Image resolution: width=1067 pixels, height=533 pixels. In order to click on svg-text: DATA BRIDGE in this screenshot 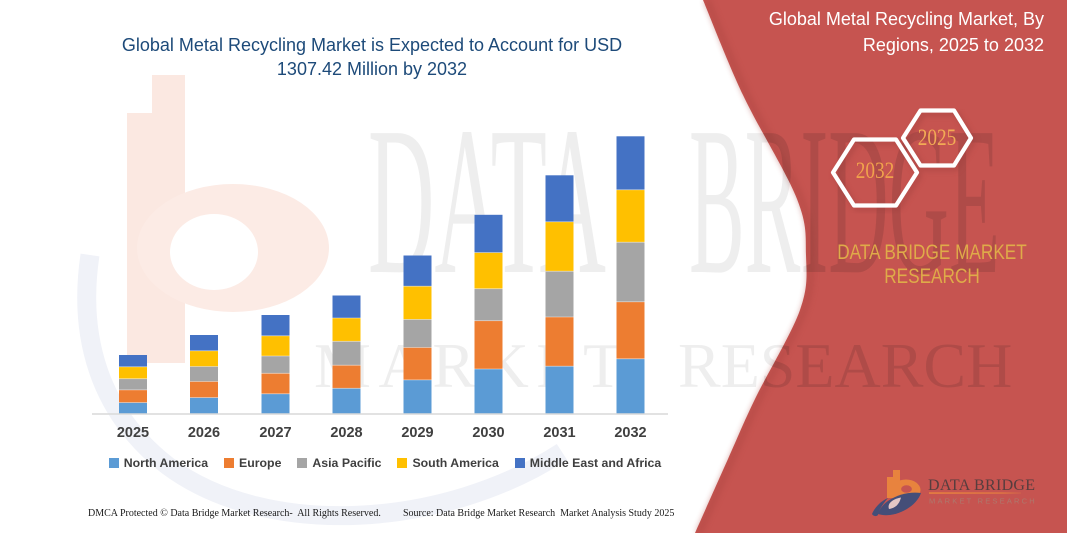, I will do `click(981, 485)`.